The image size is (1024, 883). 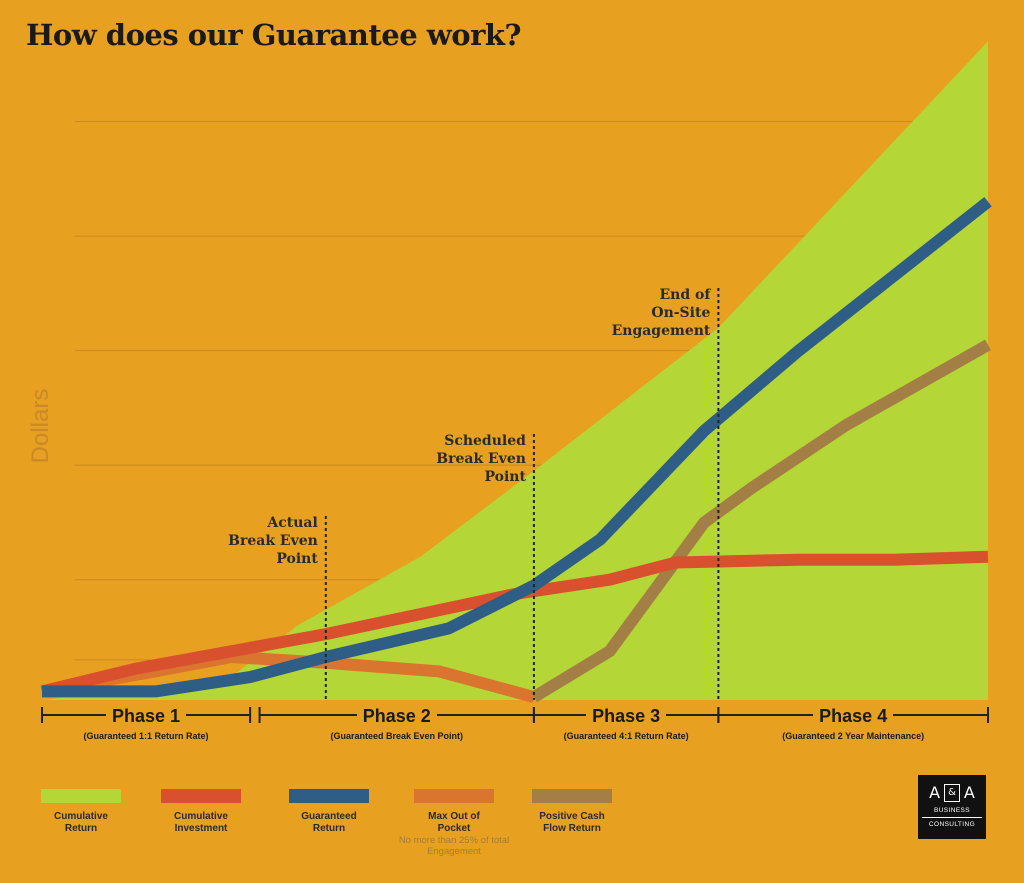 What do you see at coordinates (273, 541) in the screenshot?
I see `annotation-1-line-2: Break Even` at bounding box center [273, 541].